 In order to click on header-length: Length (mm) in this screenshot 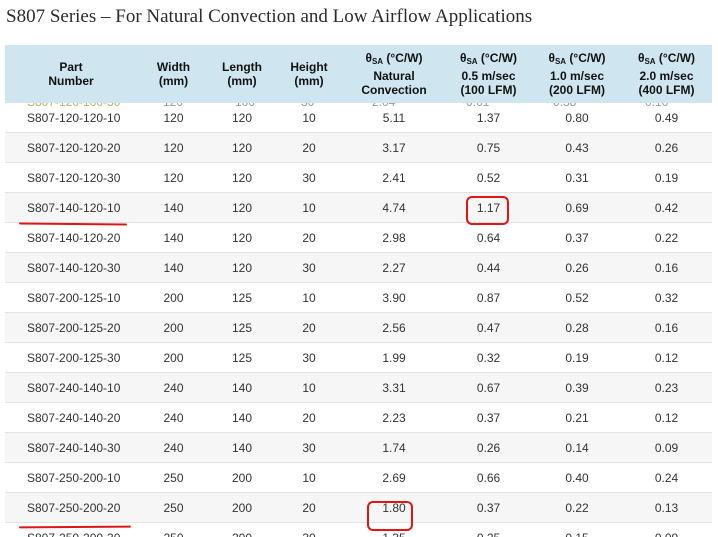, I will do `click(242, 74)`.